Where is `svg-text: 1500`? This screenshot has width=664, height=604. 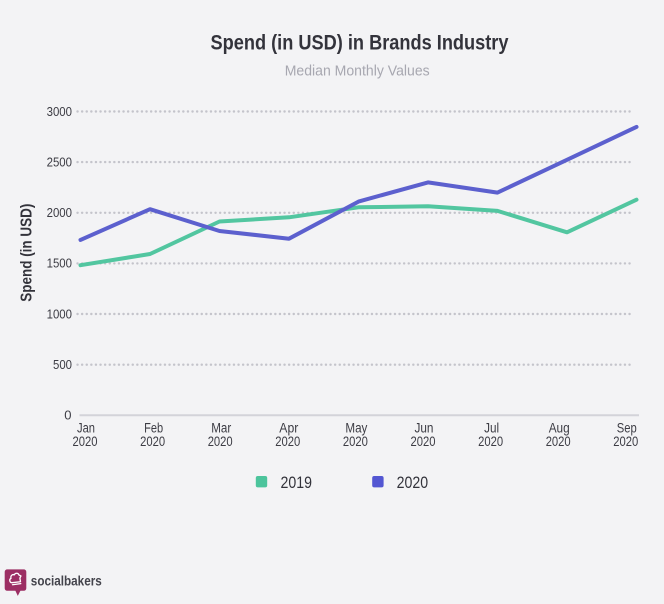
svg-text: 1500 is located at coordinates (59, 263).